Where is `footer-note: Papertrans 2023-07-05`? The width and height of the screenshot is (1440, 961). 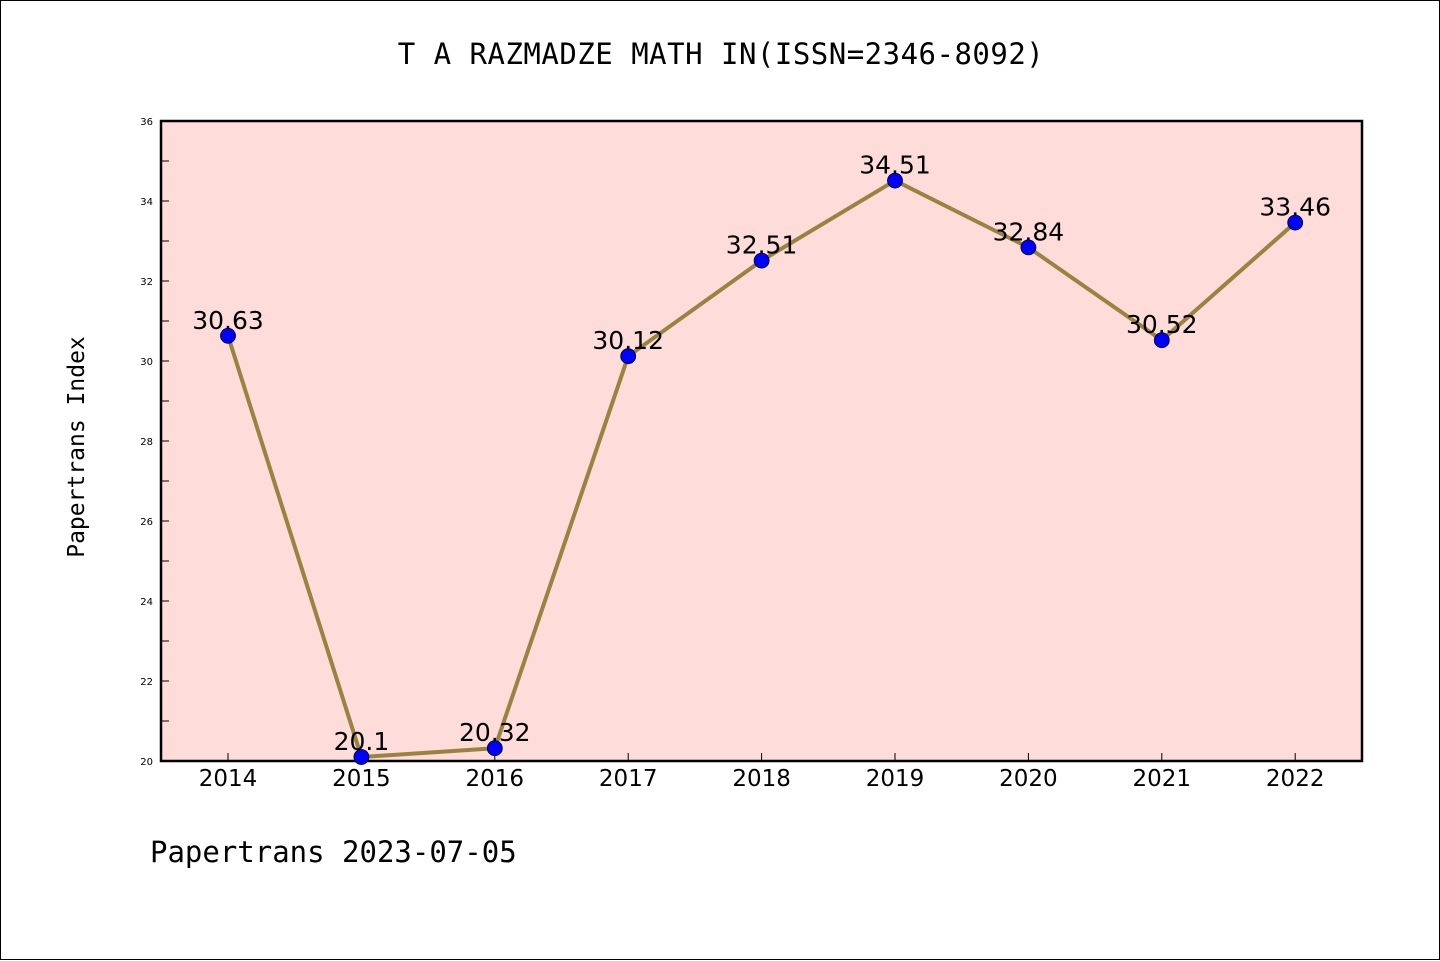
footer-note: Papertrans 2023-07-05 is located at coordinates (333, 852).